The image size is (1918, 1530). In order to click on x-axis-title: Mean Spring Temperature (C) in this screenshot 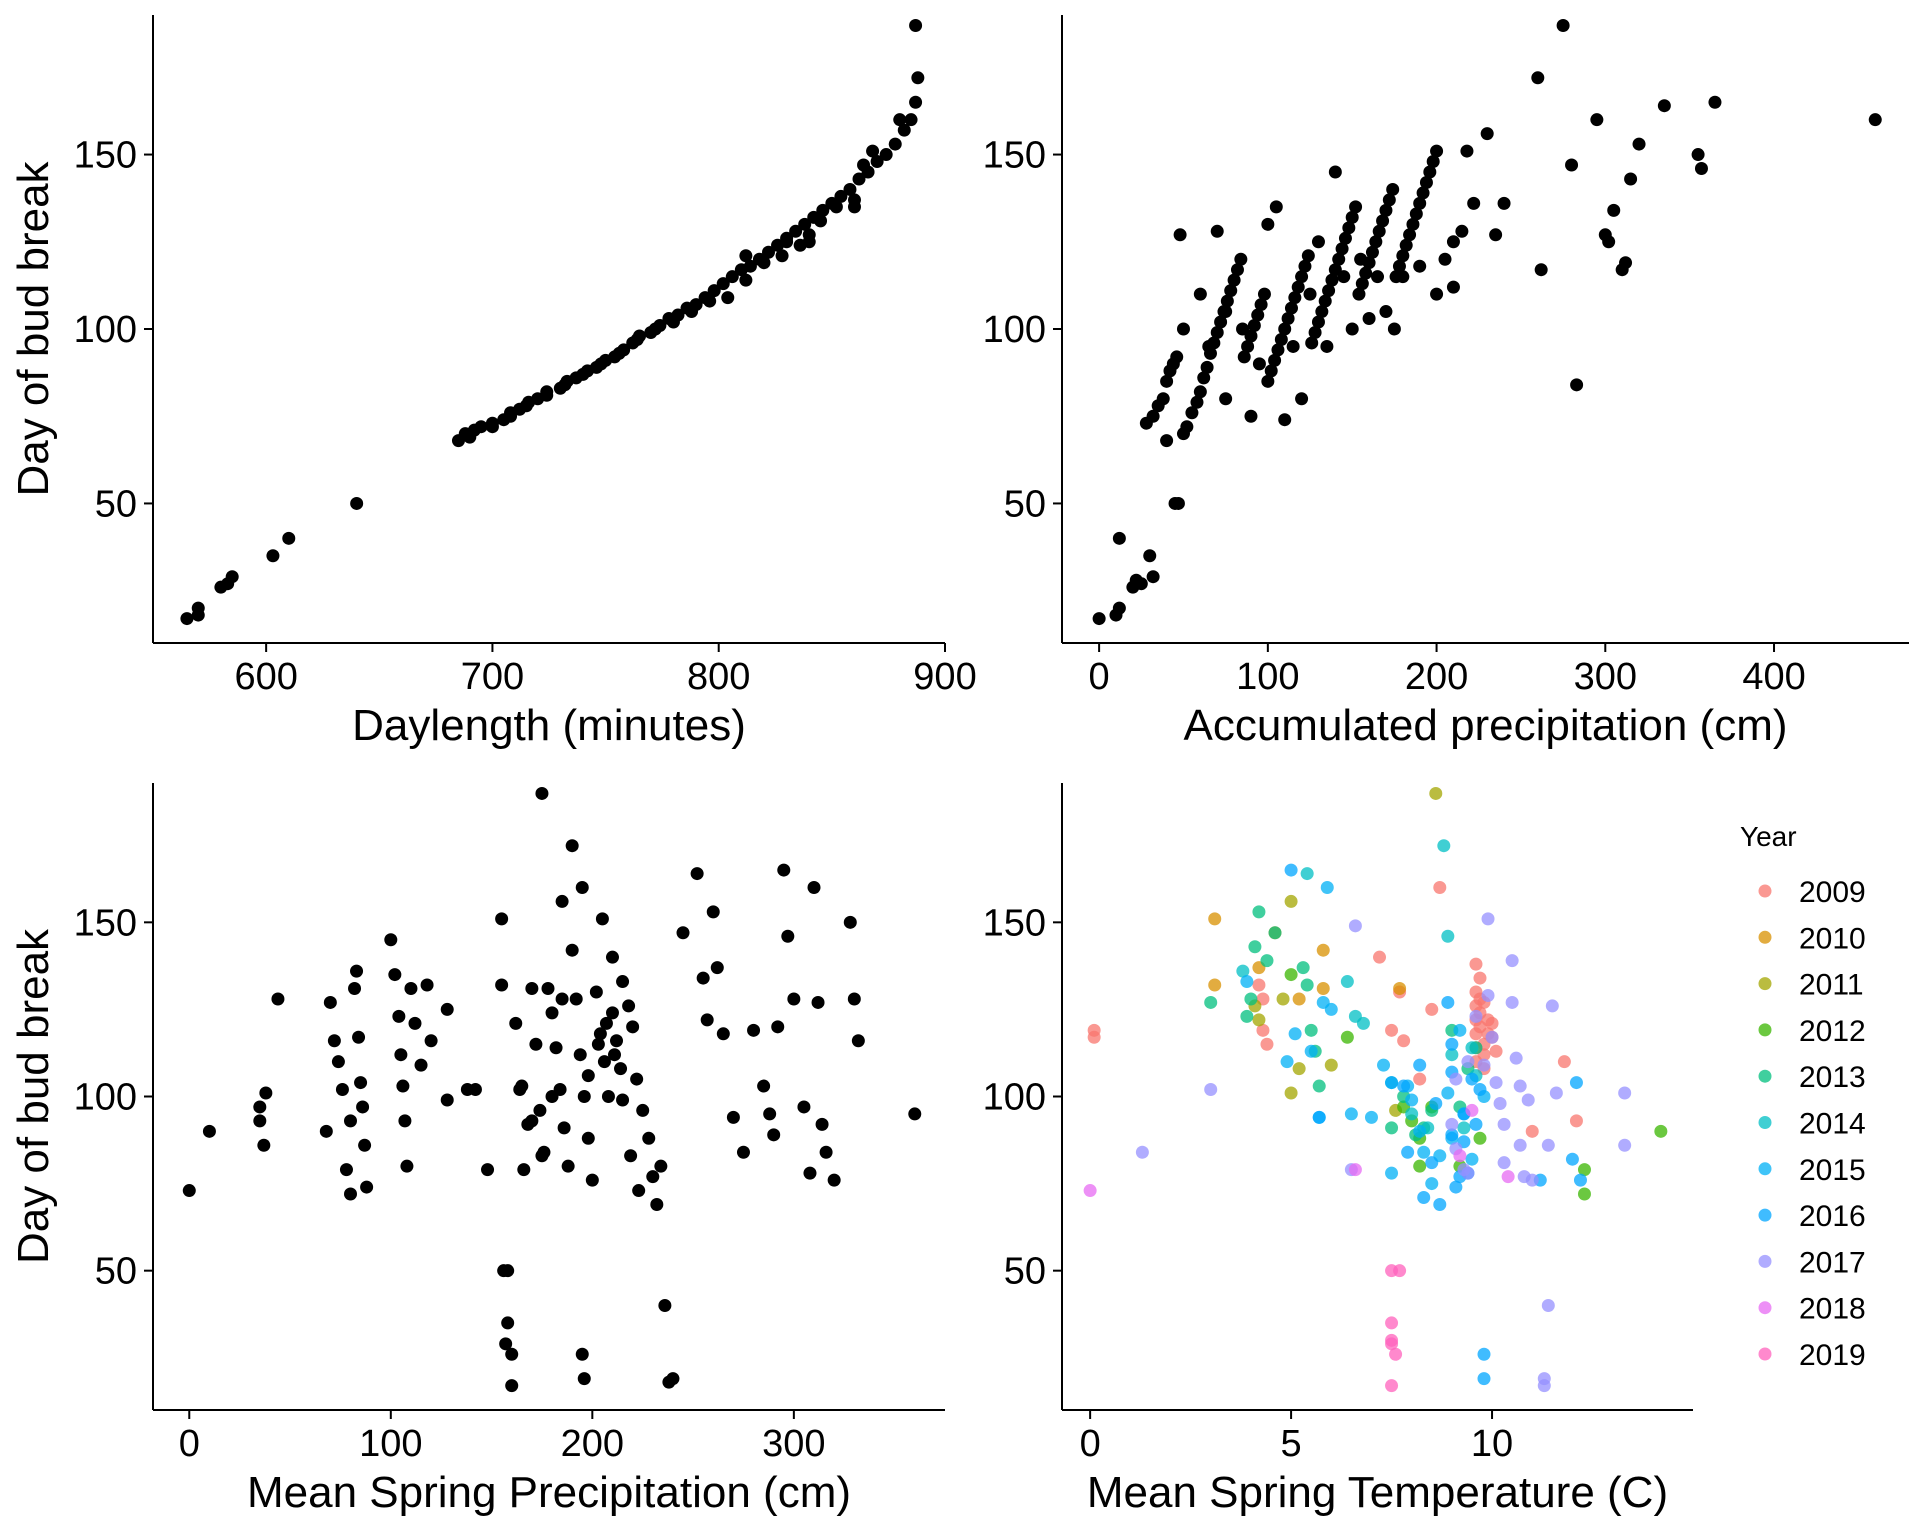, I will do `click(1377, 1492)`.